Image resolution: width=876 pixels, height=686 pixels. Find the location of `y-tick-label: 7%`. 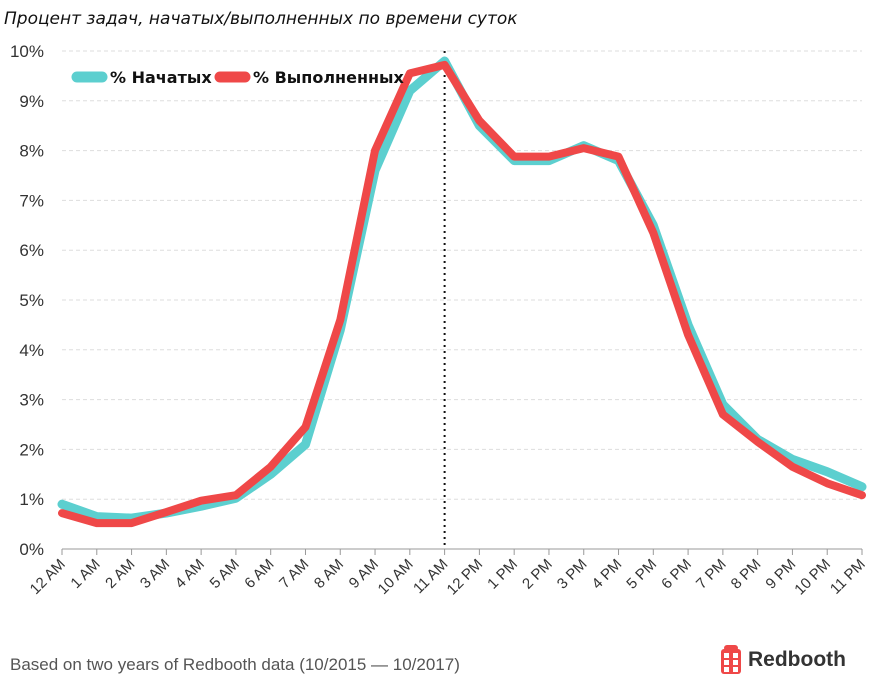

y-tick-label: 7% is located at coordinates (31, 200).